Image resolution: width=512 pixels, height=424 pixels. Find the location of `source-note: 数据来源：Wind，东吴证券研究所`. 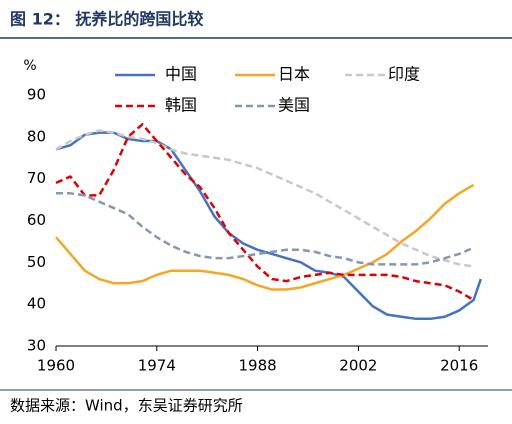

source-note: 数据来源：Wind，东吴证券研究所 is located at coordinates (126, 406).